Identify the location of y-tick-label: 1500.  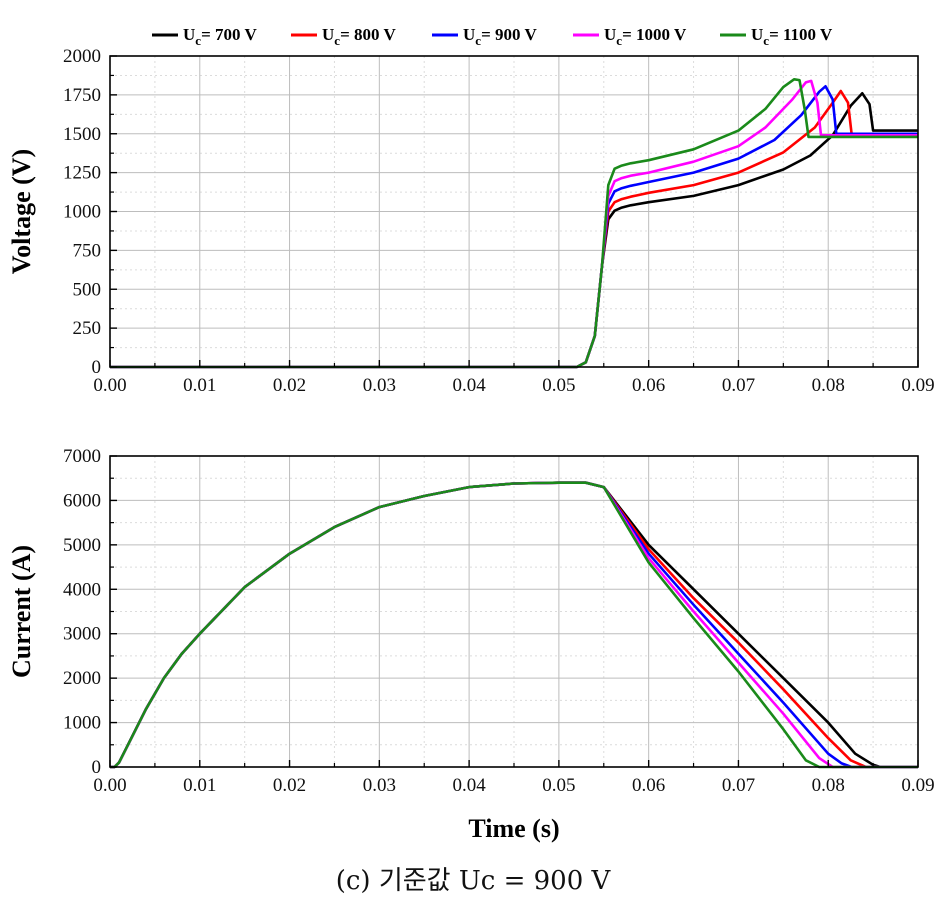
(82, 134).